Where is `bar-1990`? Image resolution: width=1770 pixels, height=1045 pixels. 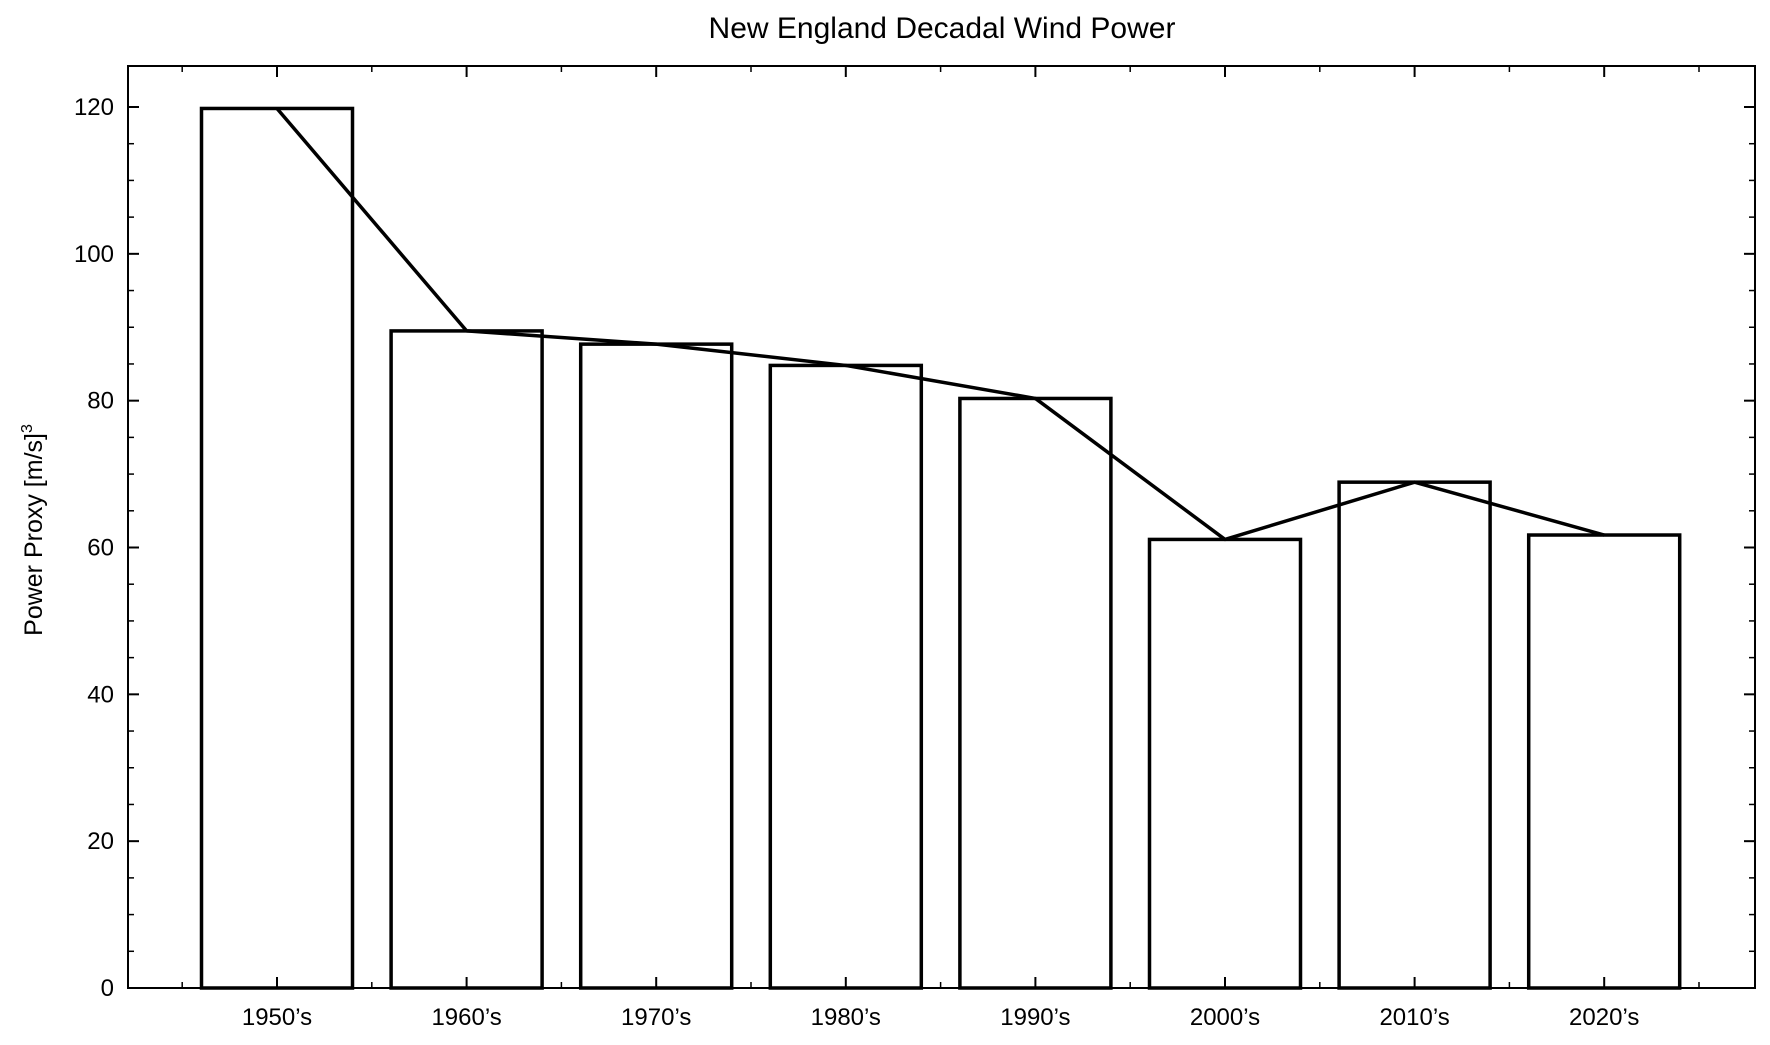 bar-1990 is located at coordinates (1035, 693).